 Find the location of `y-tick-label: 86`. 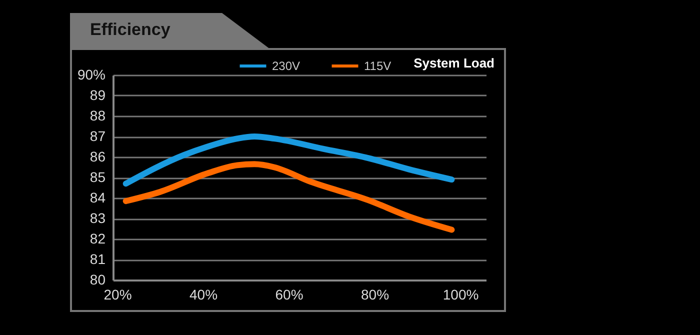

y-tick-label: 86 is located at coordinates (98, 156).